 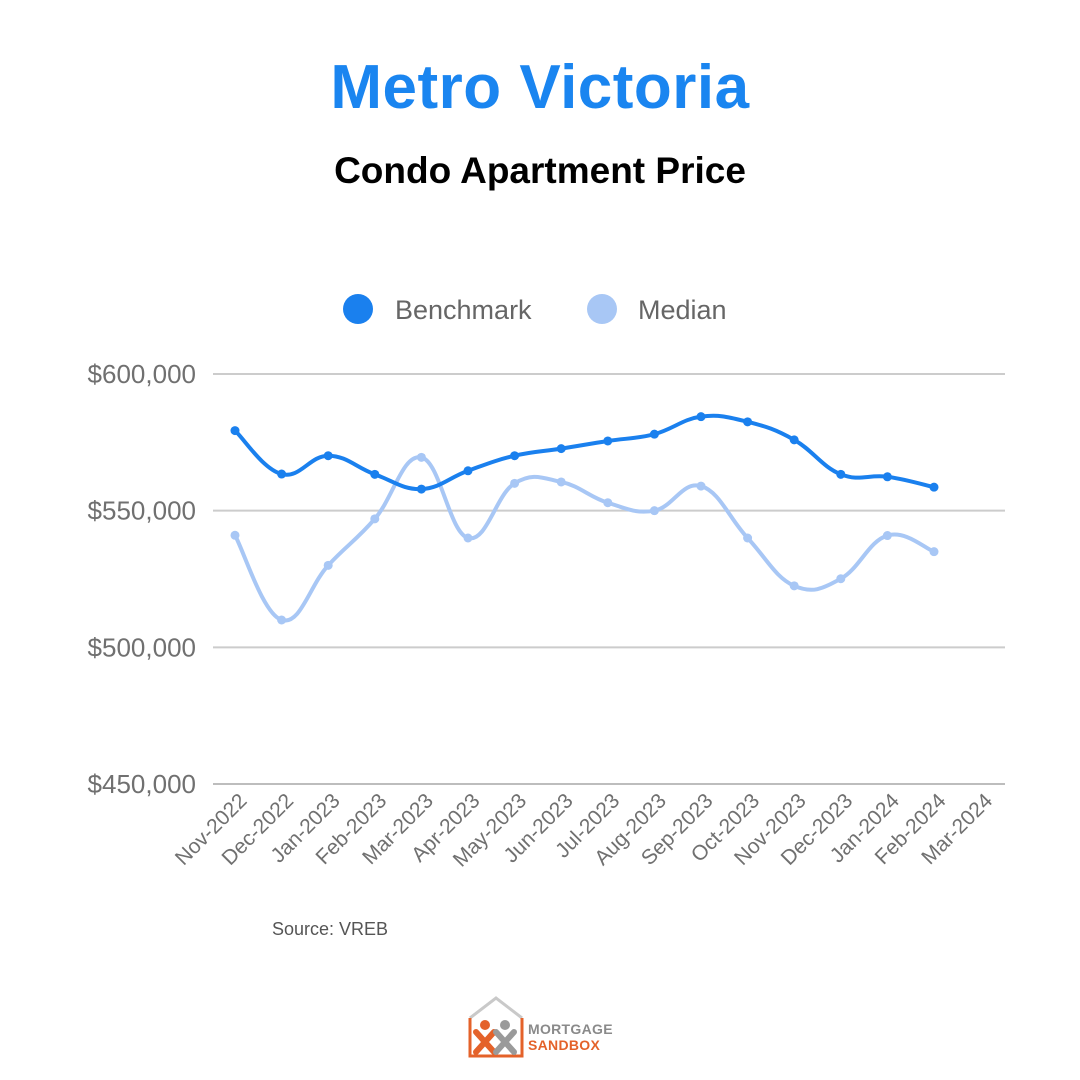 What do you see at coordinates (540, 87) in the screenshot?
I see `chart-title: Metro Victoria` at bounding box center [540, 87].